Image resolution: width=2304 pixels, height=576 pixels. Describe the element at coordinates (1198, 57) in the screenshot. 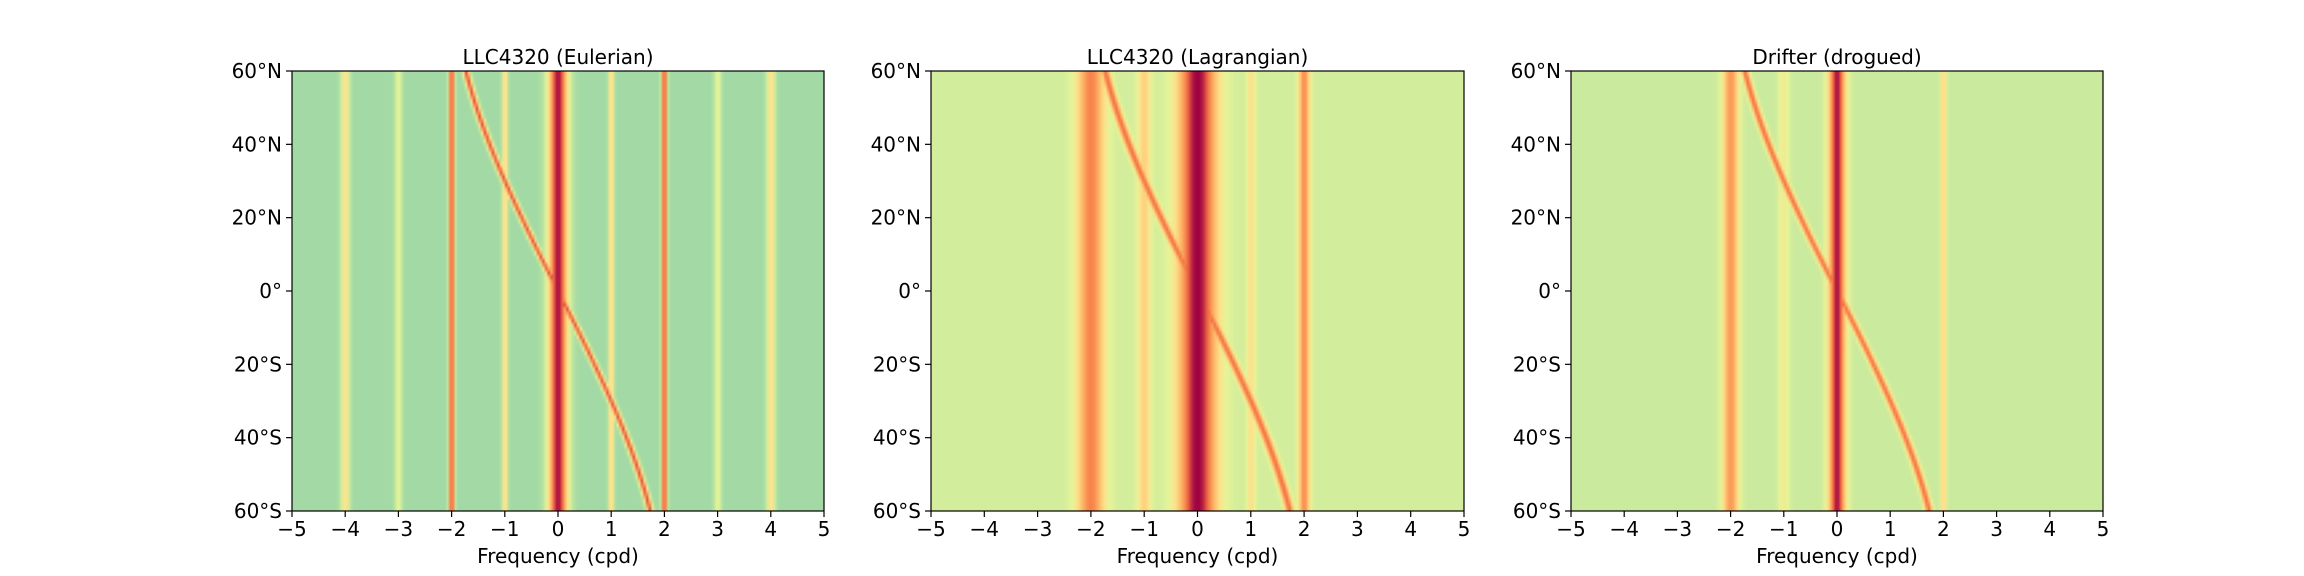

I see `chart-title: LLC4320 (Lagrangian)` at that location.